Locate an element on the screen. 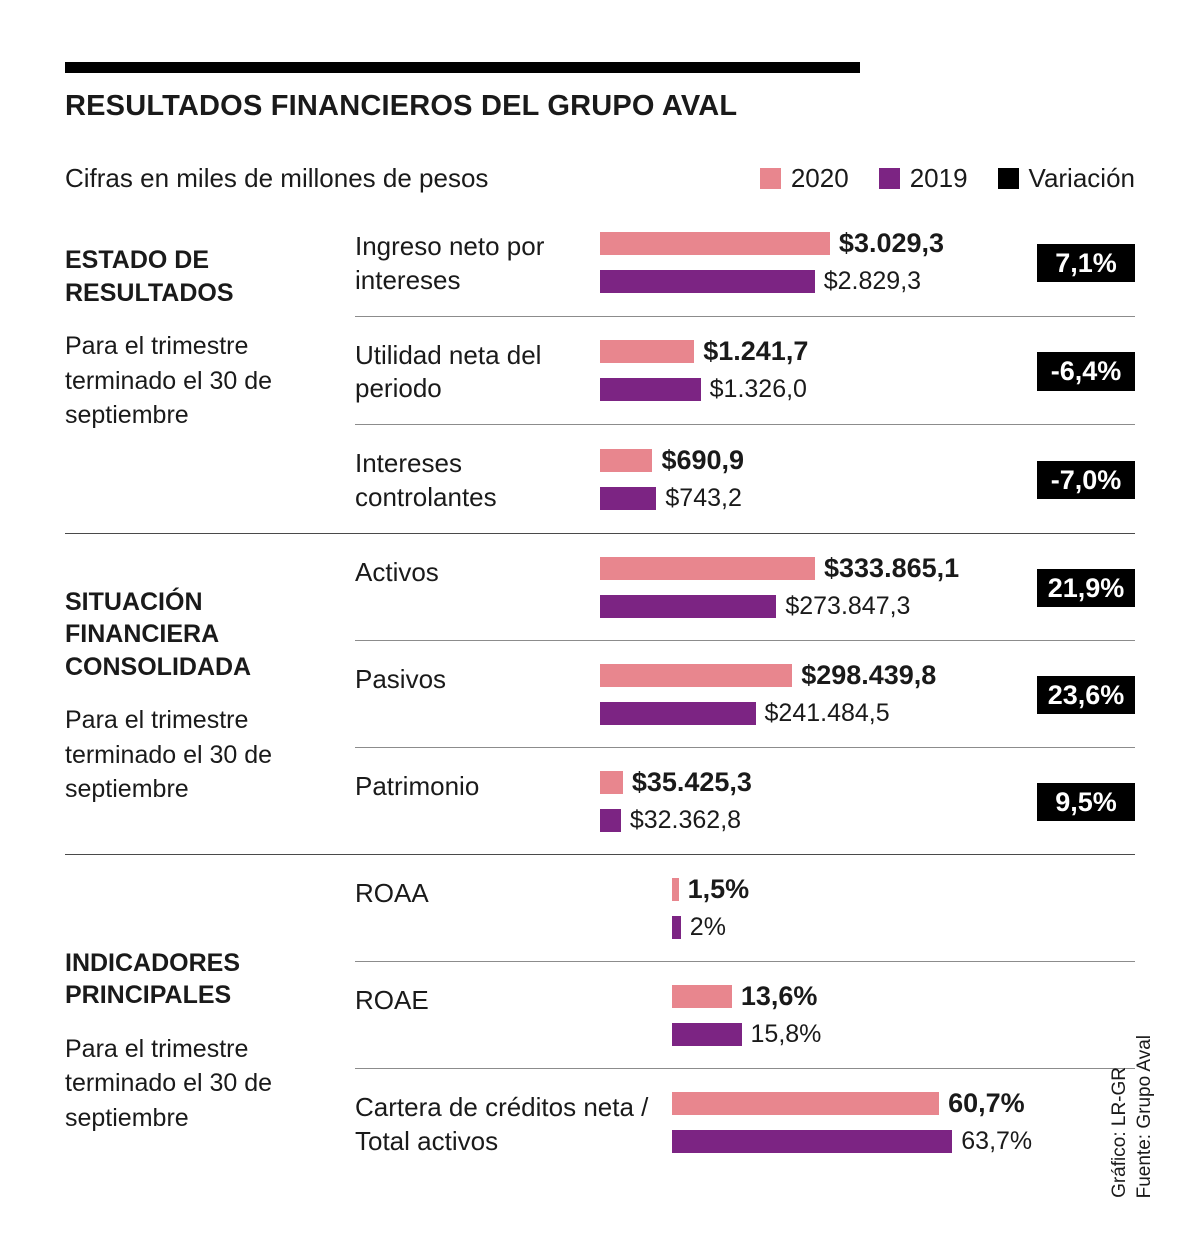  value-2020: $333.865,1 is located at coordinates (892, 568).